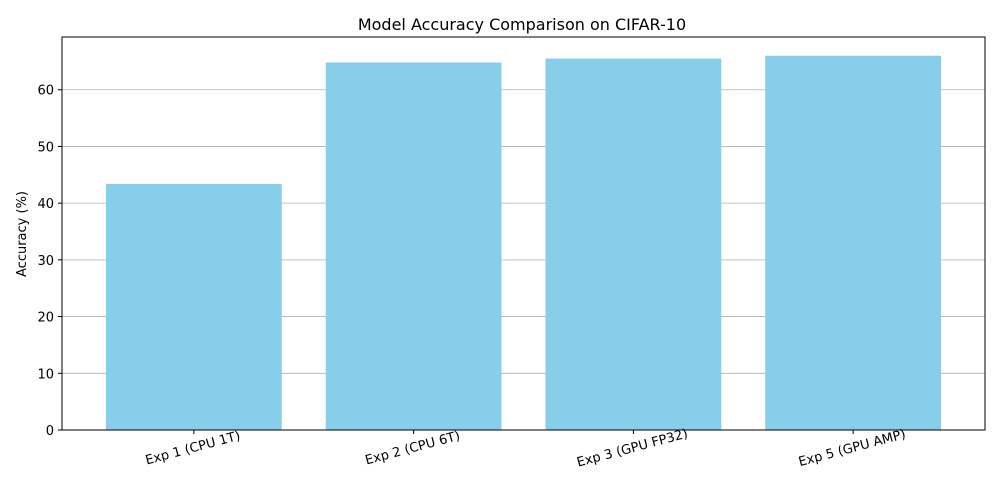 This screenshot has width=1000, height=500. Describe the element at coordinates (193, 449) in the screenshot. I see `x-tick-label: Exp 1 (CPU 1T)` at that location.